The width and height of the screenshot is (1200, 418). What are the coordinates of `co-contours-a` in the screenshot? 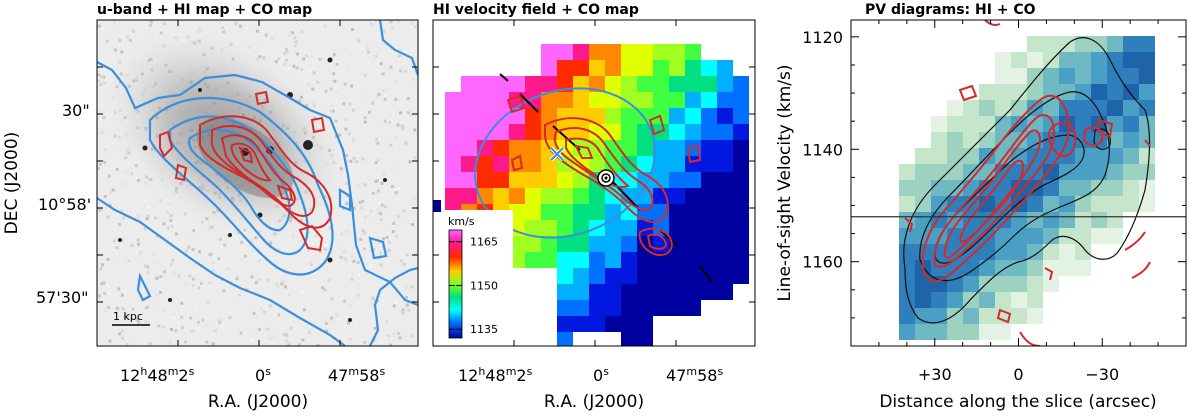 It's located at (246, 171).